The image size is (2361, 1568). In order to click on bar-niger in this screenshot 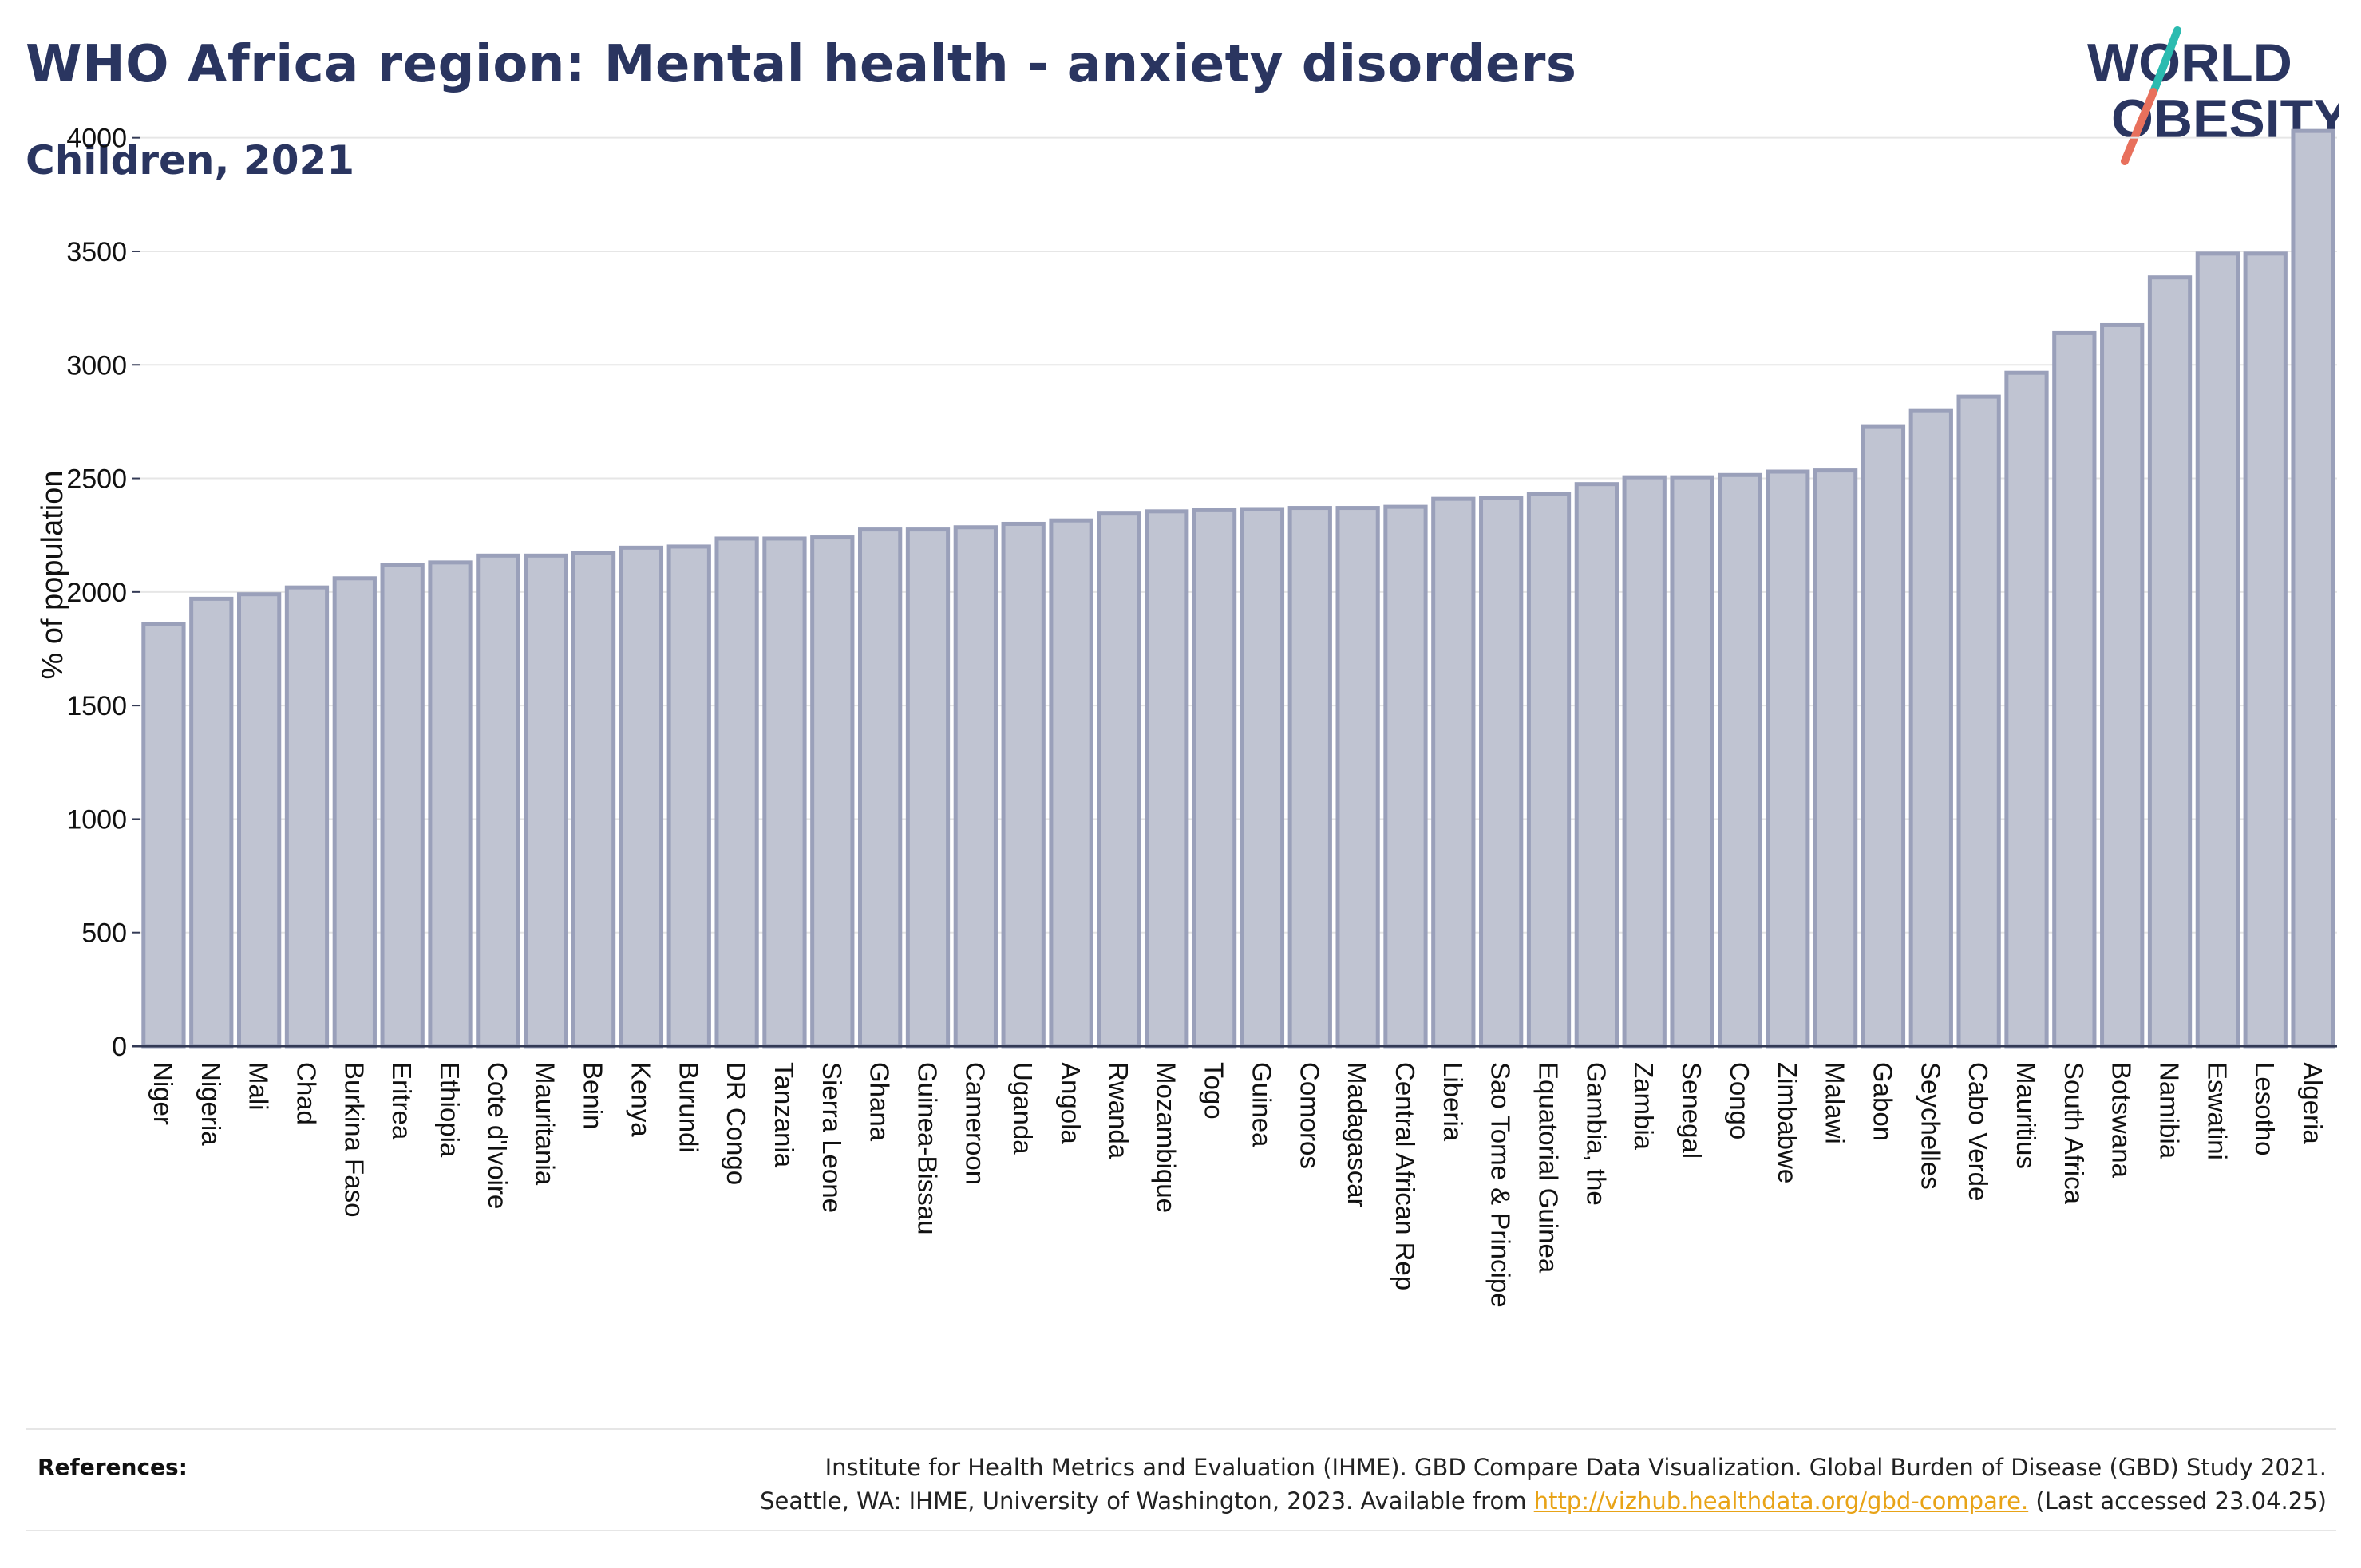, I will do `click(163, 835)`.